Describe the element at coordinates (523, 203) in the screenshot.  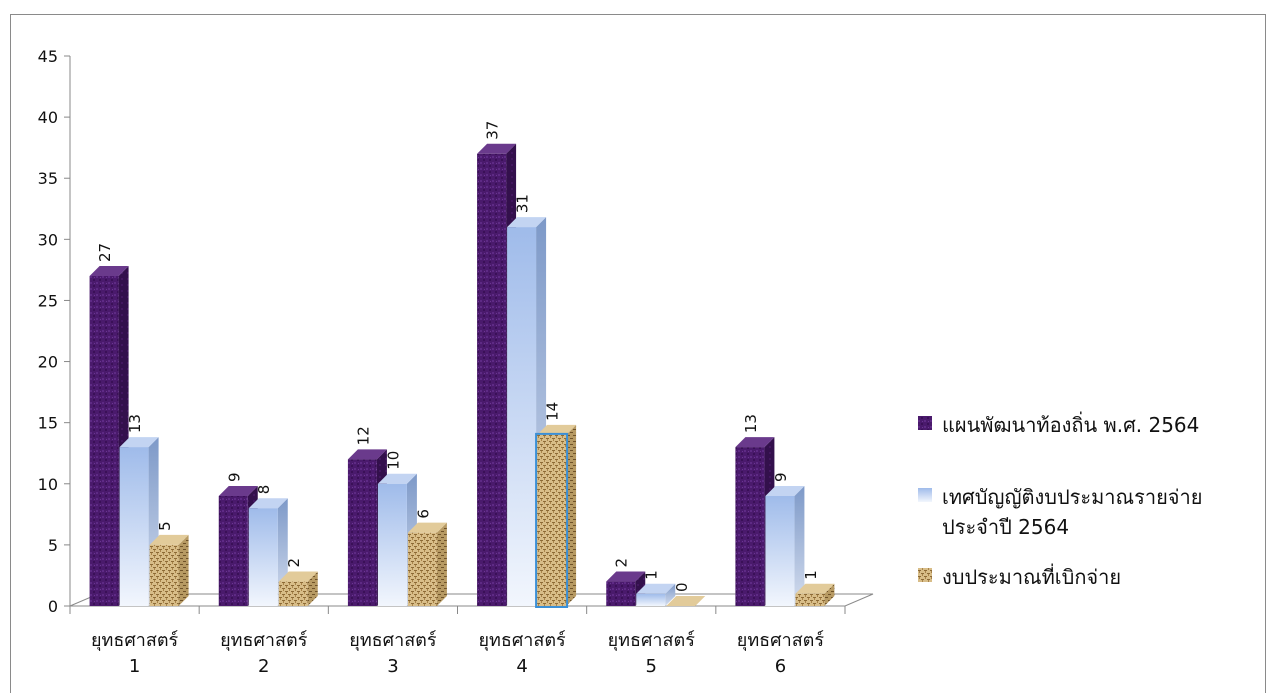
I see `data-label: 31` at that location.